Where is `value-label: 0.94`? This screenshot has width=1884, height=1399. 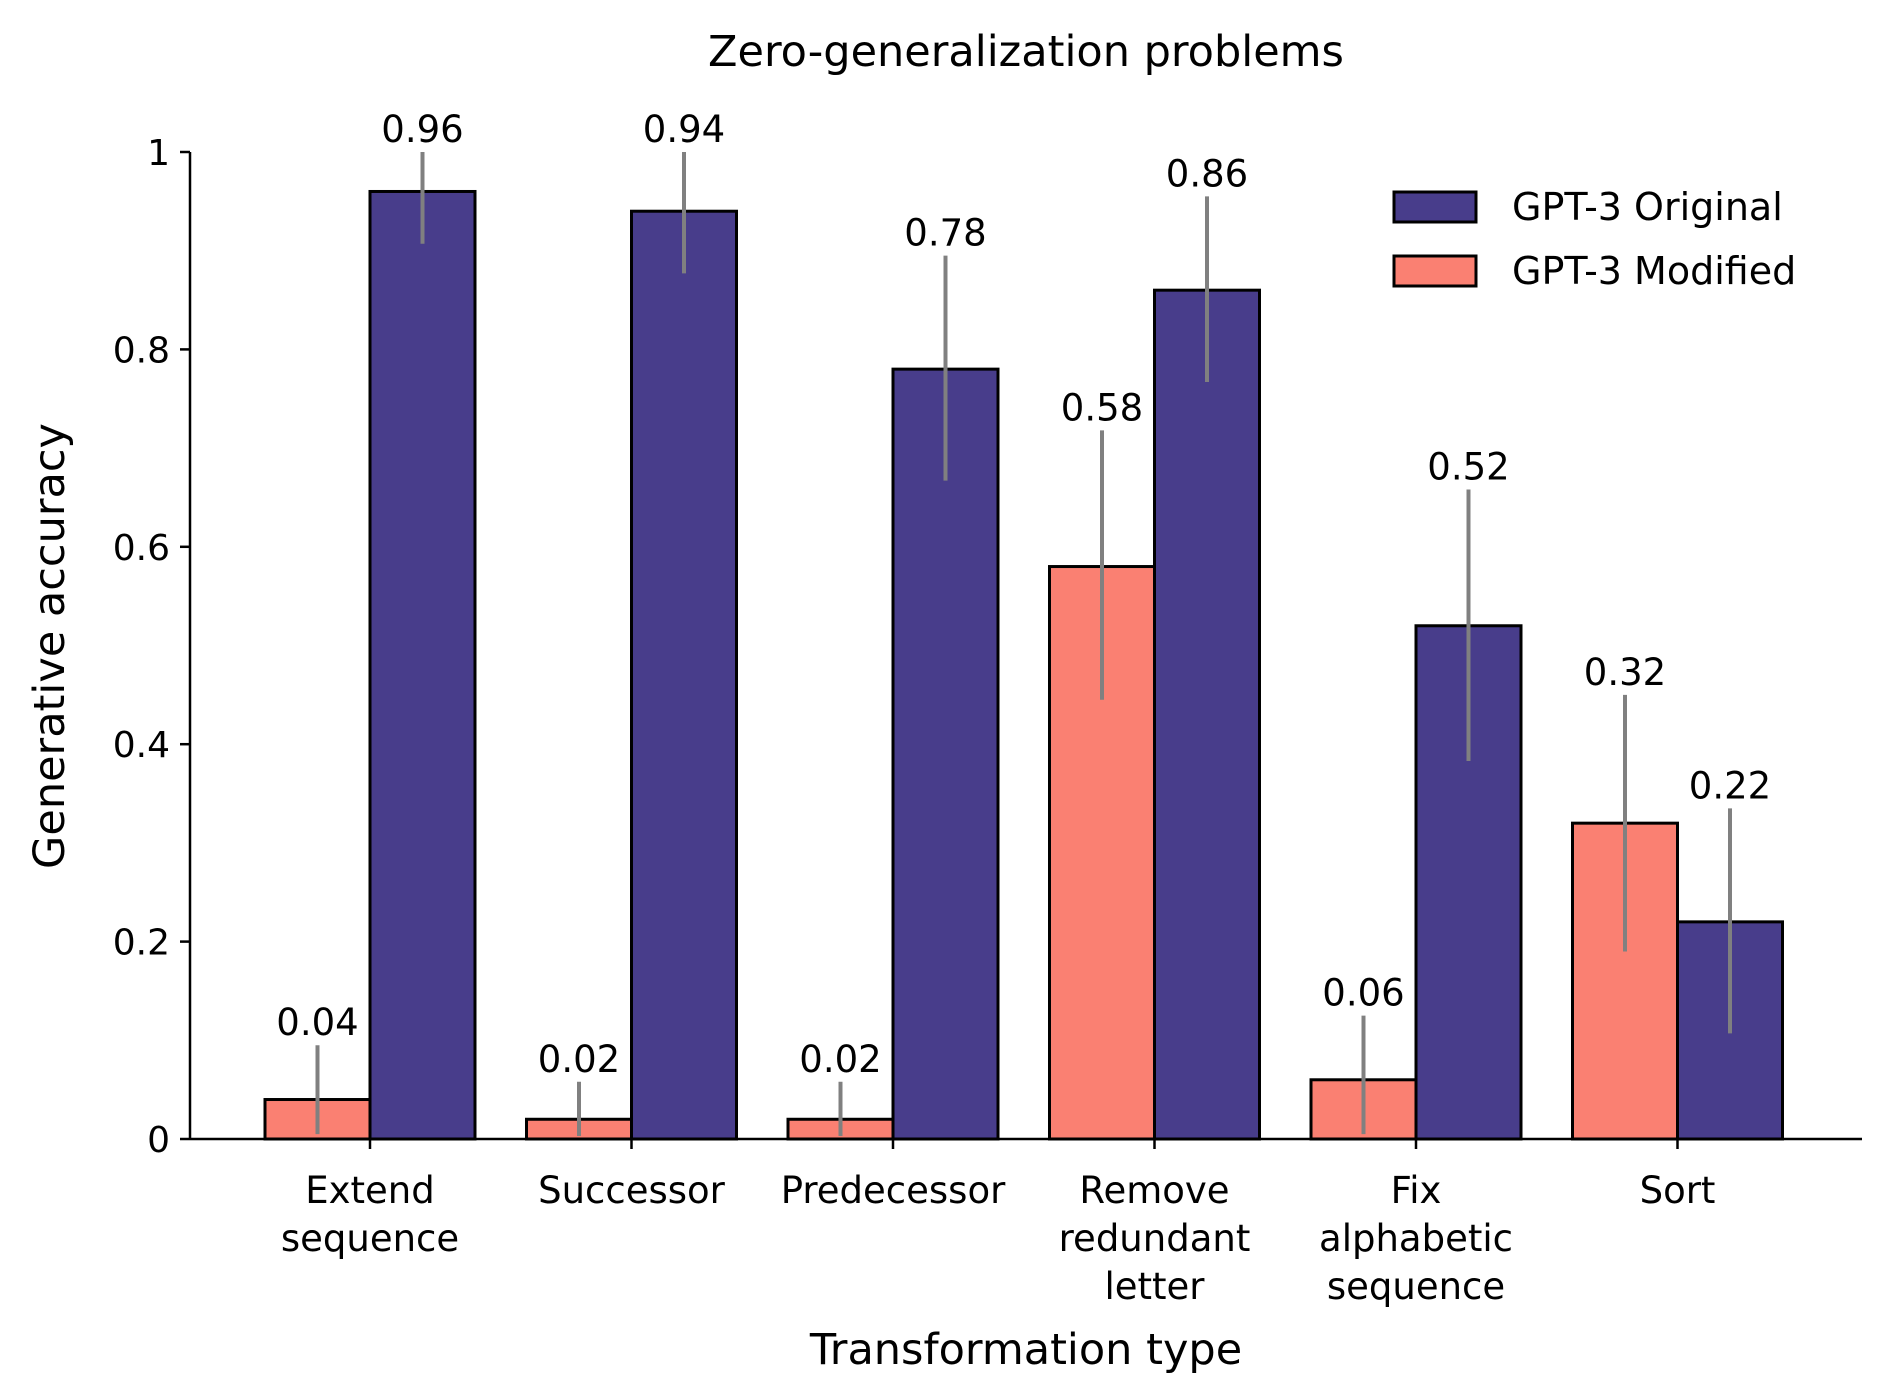
value-label: 0.94 is located at coordinates (684, 129).